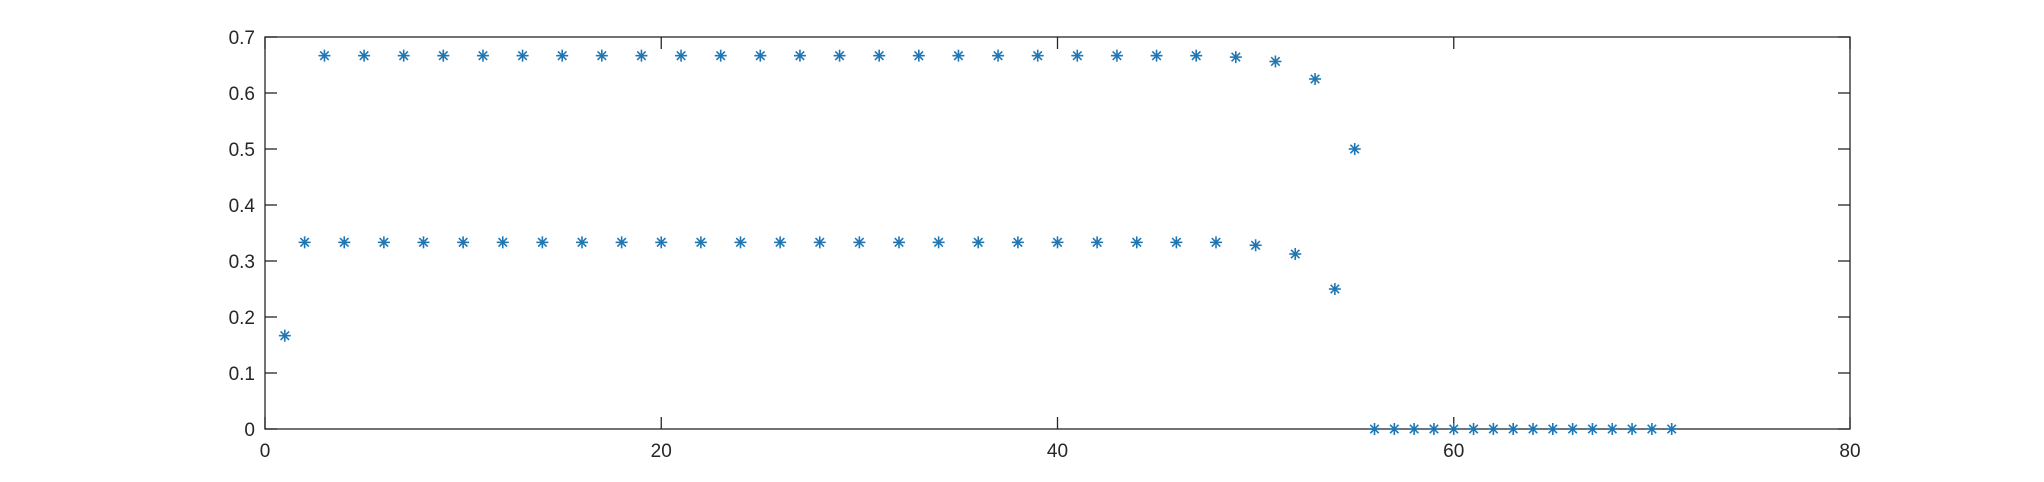 The image size is (2044, 482). I want to click on y-tick-label: 0, so click(249, 430).